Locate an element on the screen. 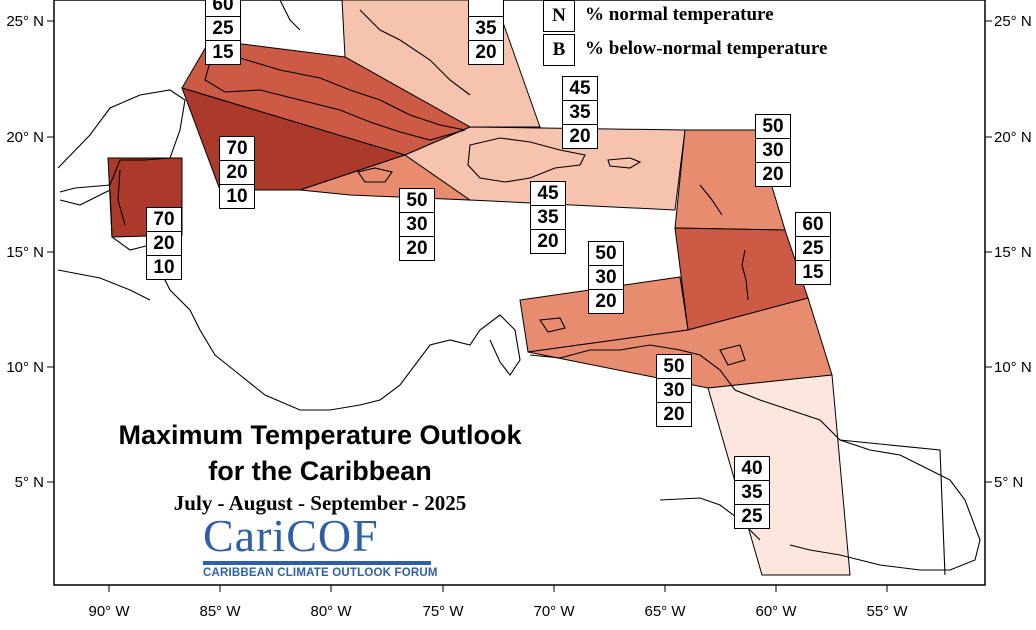  logo-subtitle: CARIBBEAN CLIMATE OUTLOOK FORUM is located at coordinates (320, 573).